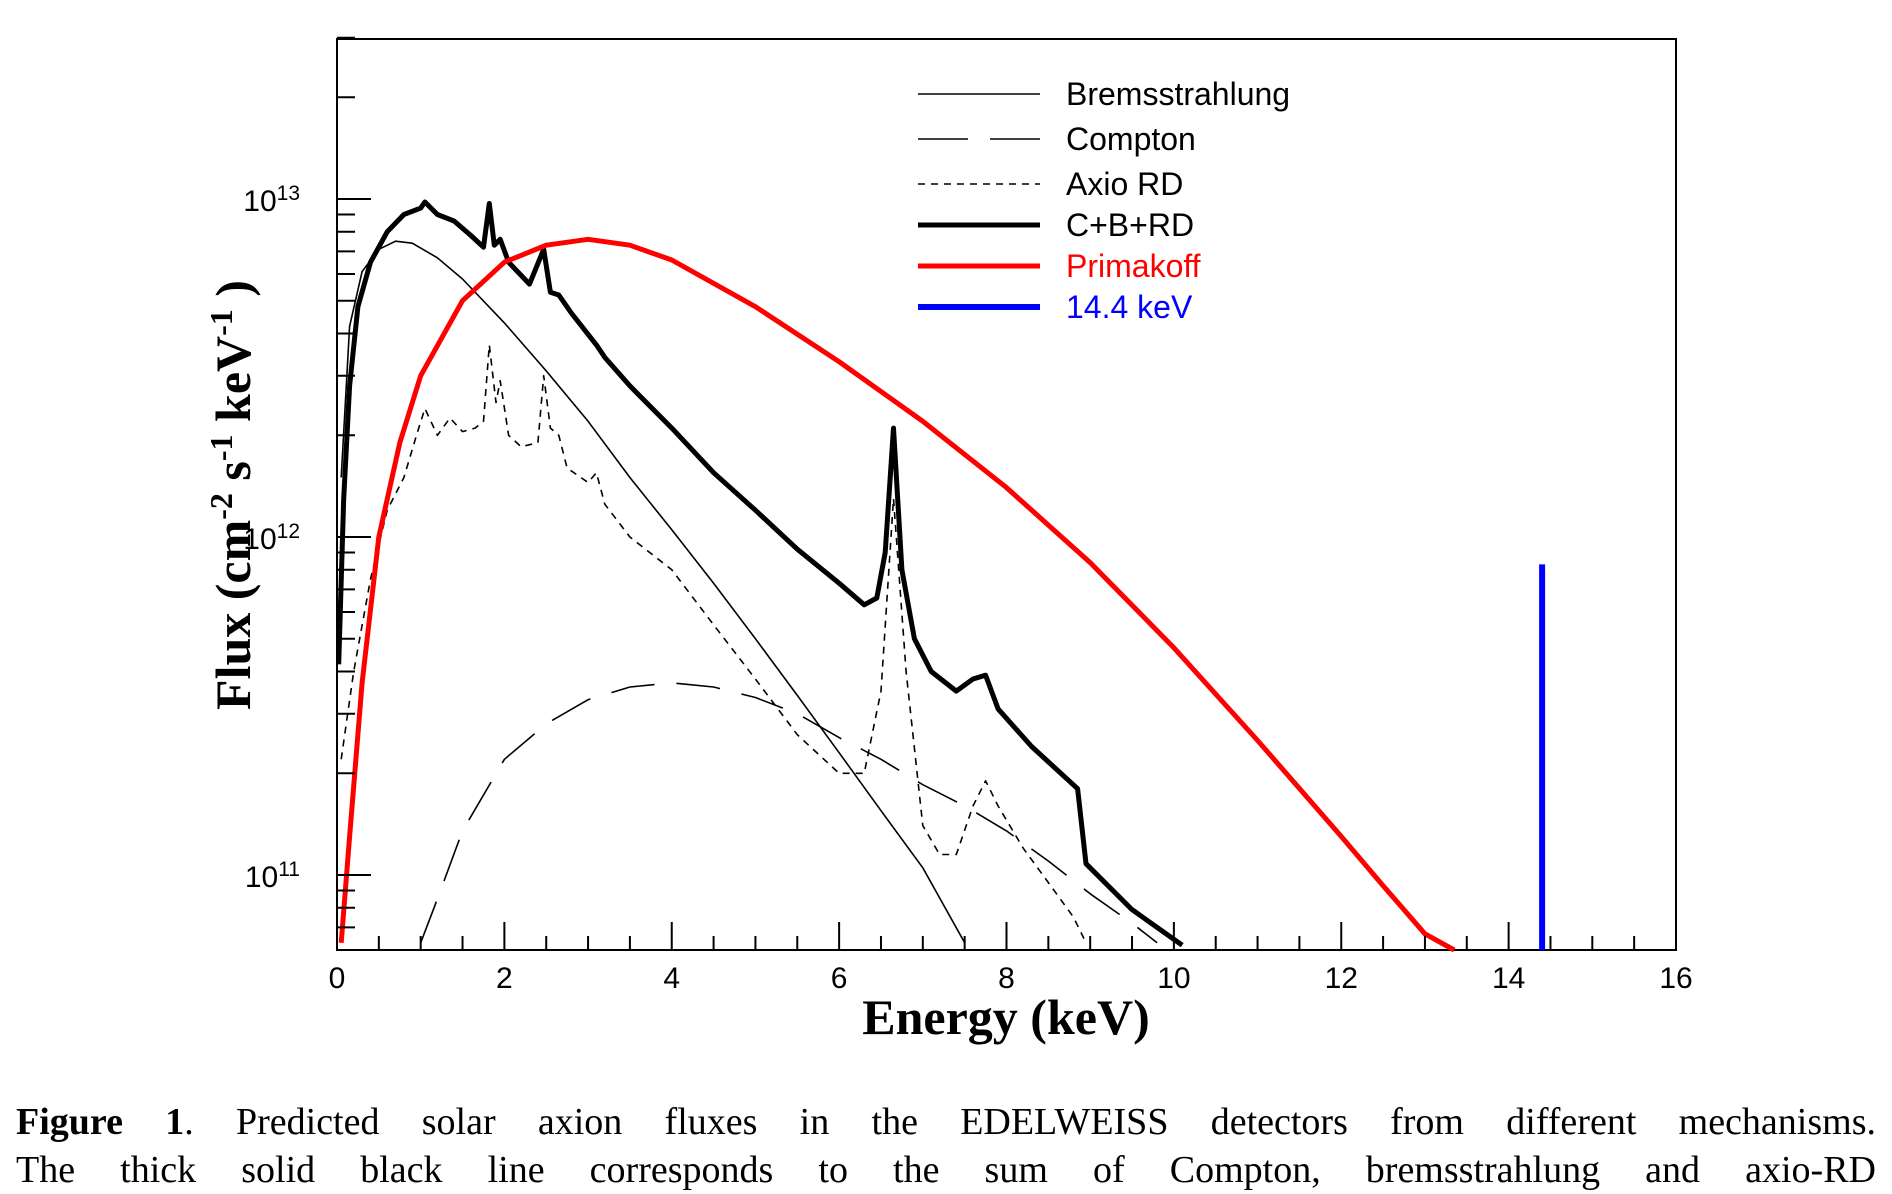  What do you see at coordinates (1131, 139) in the screenshot?
I see `legend-label: Compton` at bounding box center [1131, 139].